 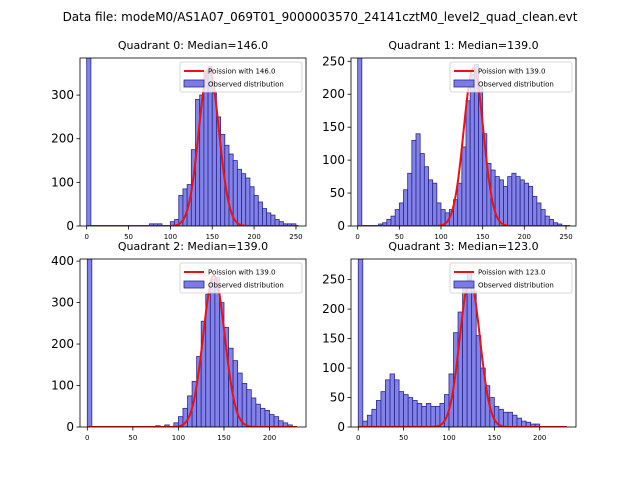 I want to click on y-tick-label: 150, so click(x=333, y=339).